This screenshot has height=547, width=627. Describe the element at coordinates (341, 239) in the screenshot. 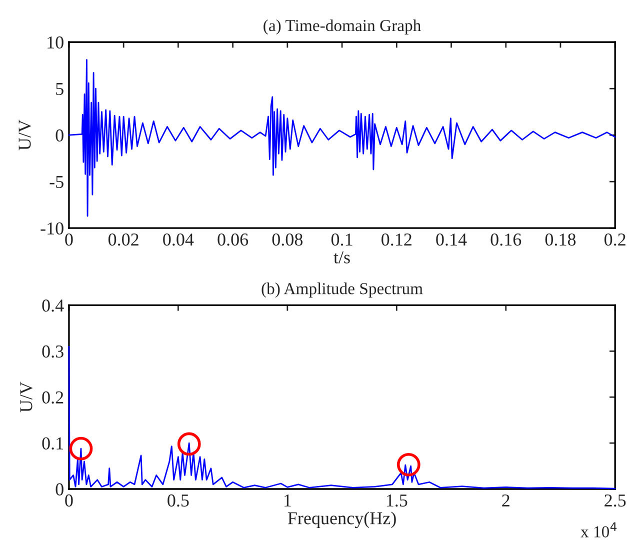

I see `x-tick-label: 0.1` at that location.